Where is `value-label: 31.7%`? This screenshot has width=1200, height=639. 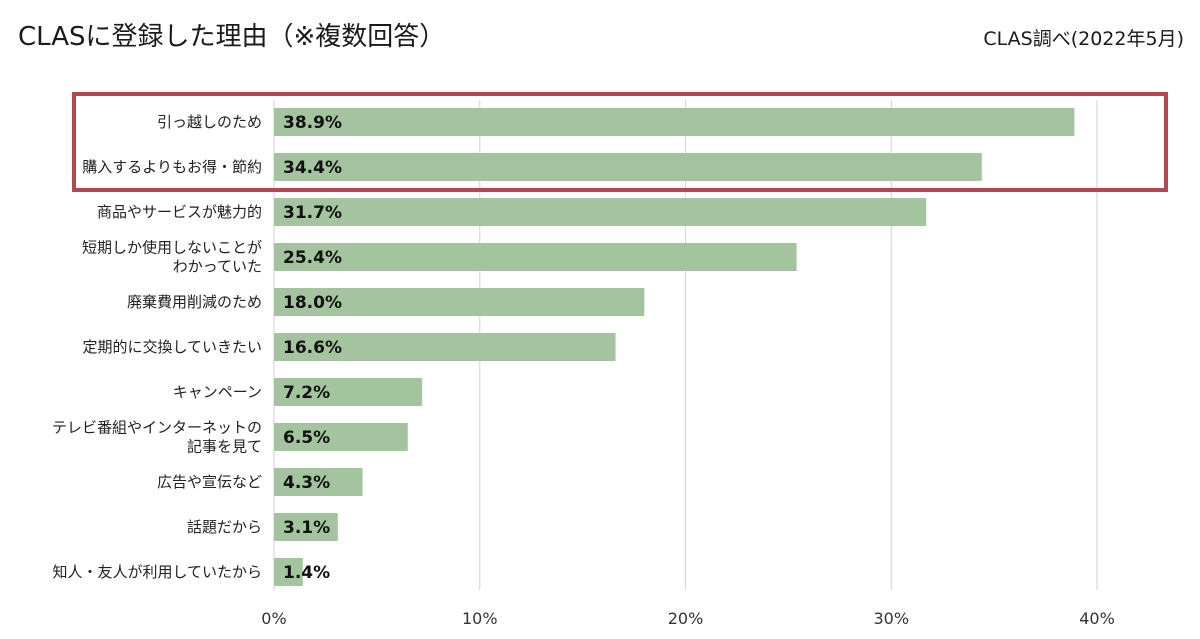 value-label: 31.7% is located at coordinates (312, 213).